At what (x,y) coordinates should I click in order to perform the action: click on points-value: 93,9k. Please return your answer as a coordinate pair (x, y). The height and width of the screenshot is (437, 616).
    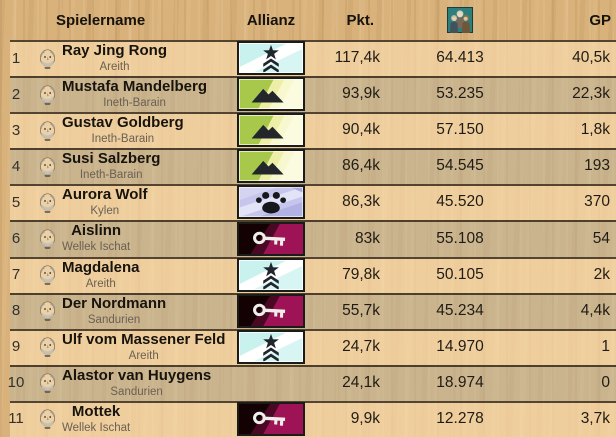
    Looking at the image, I should click on (361, 94).